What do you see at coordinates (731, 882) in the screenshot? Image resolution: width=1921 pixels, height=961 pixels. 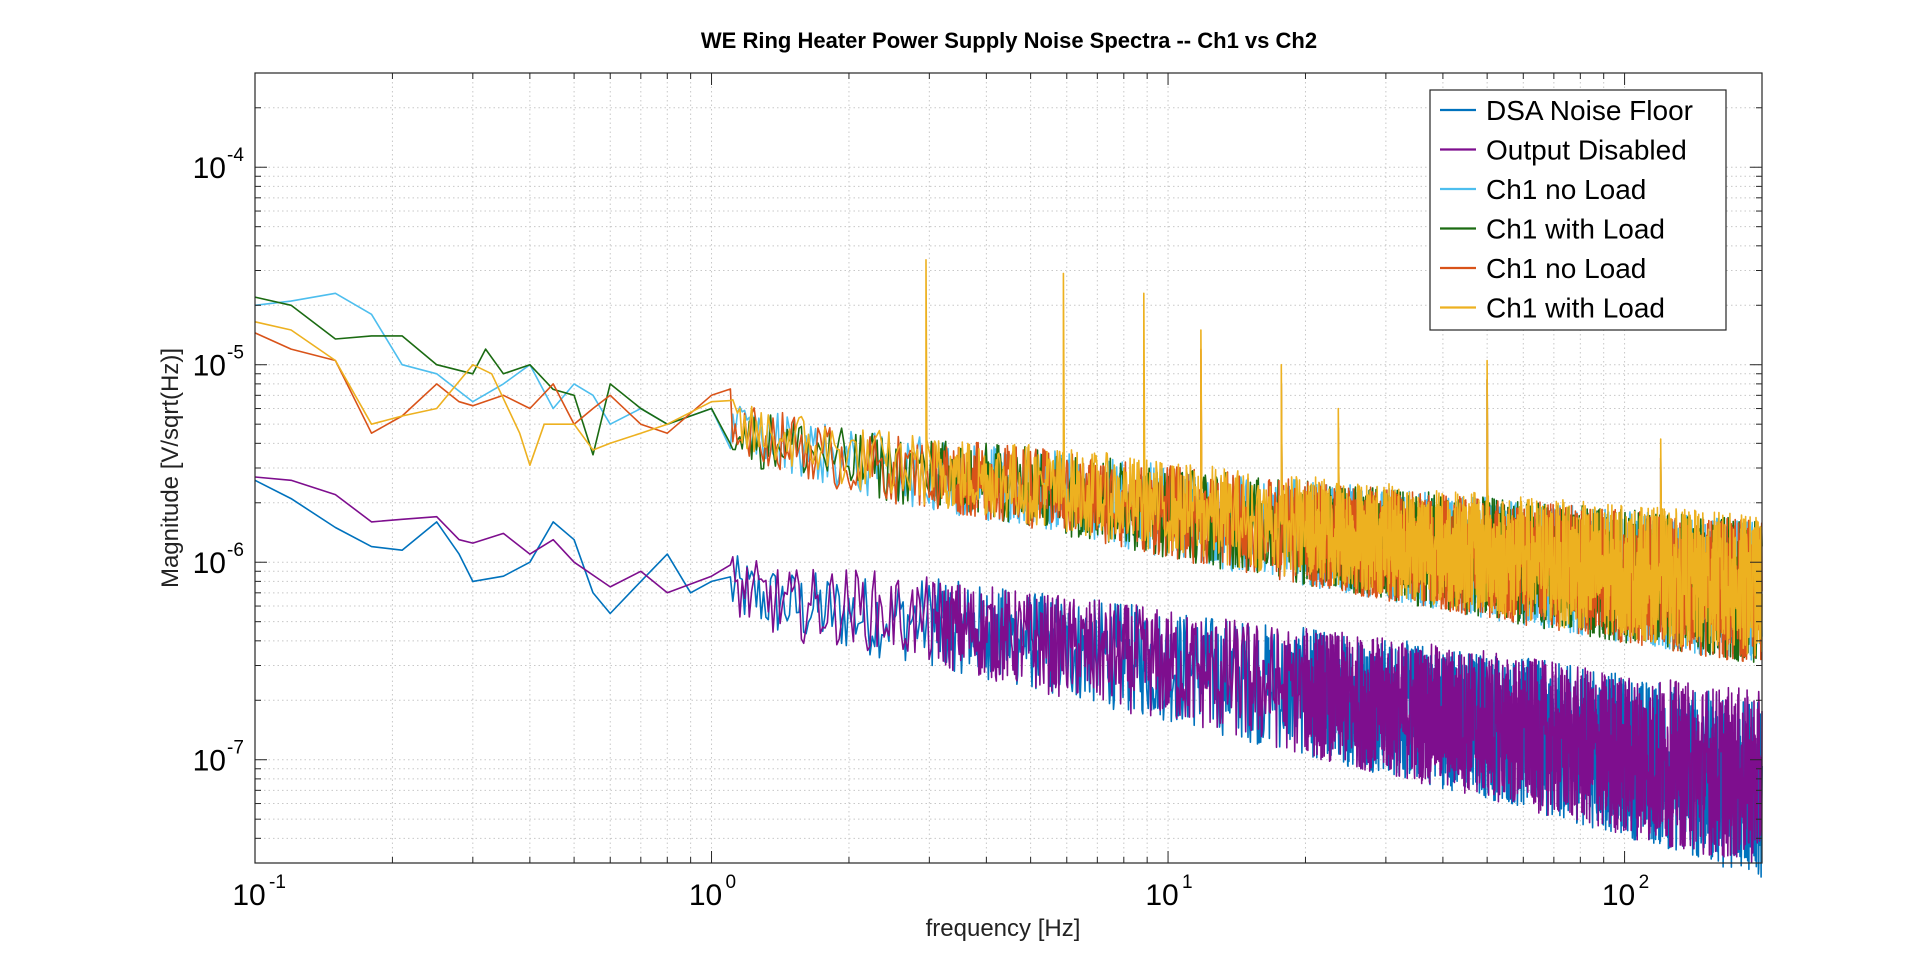 I see `x-tick-exponent: 0` at bounding box center [731, 882].